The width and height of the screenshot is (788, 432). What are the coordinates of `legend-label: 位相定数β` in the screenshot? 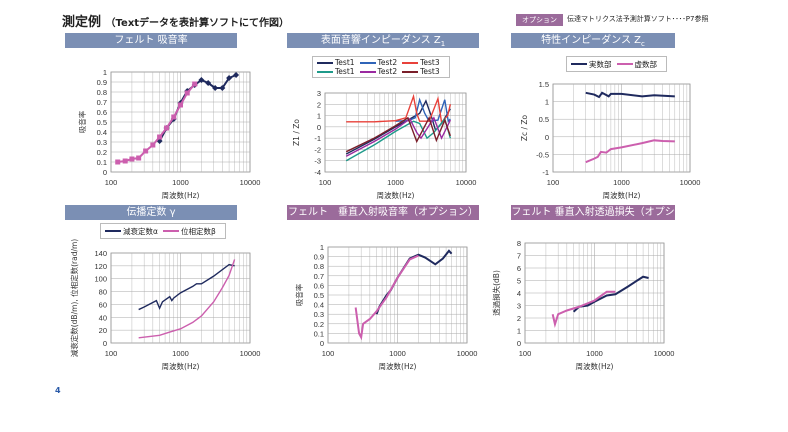 It's located at (198, 231).